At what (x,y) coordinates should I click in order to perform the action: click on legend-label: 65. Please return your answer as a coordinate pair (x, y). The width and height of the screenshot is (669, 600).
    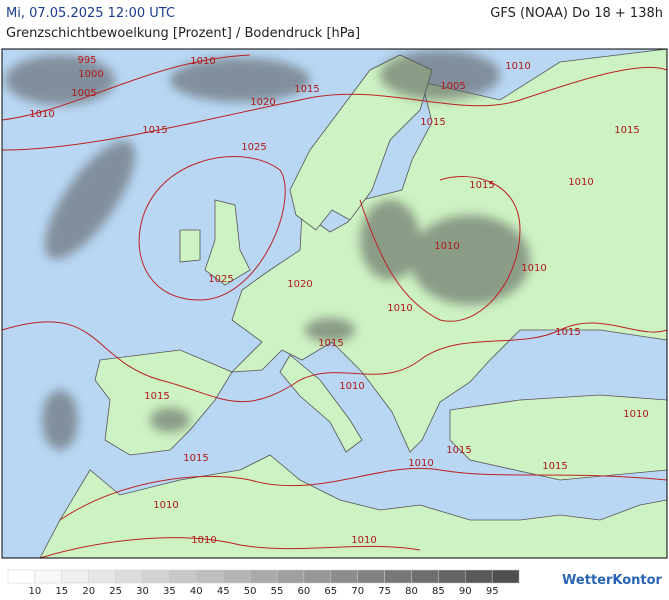
    Looking at the image, I should click on (330, 591).